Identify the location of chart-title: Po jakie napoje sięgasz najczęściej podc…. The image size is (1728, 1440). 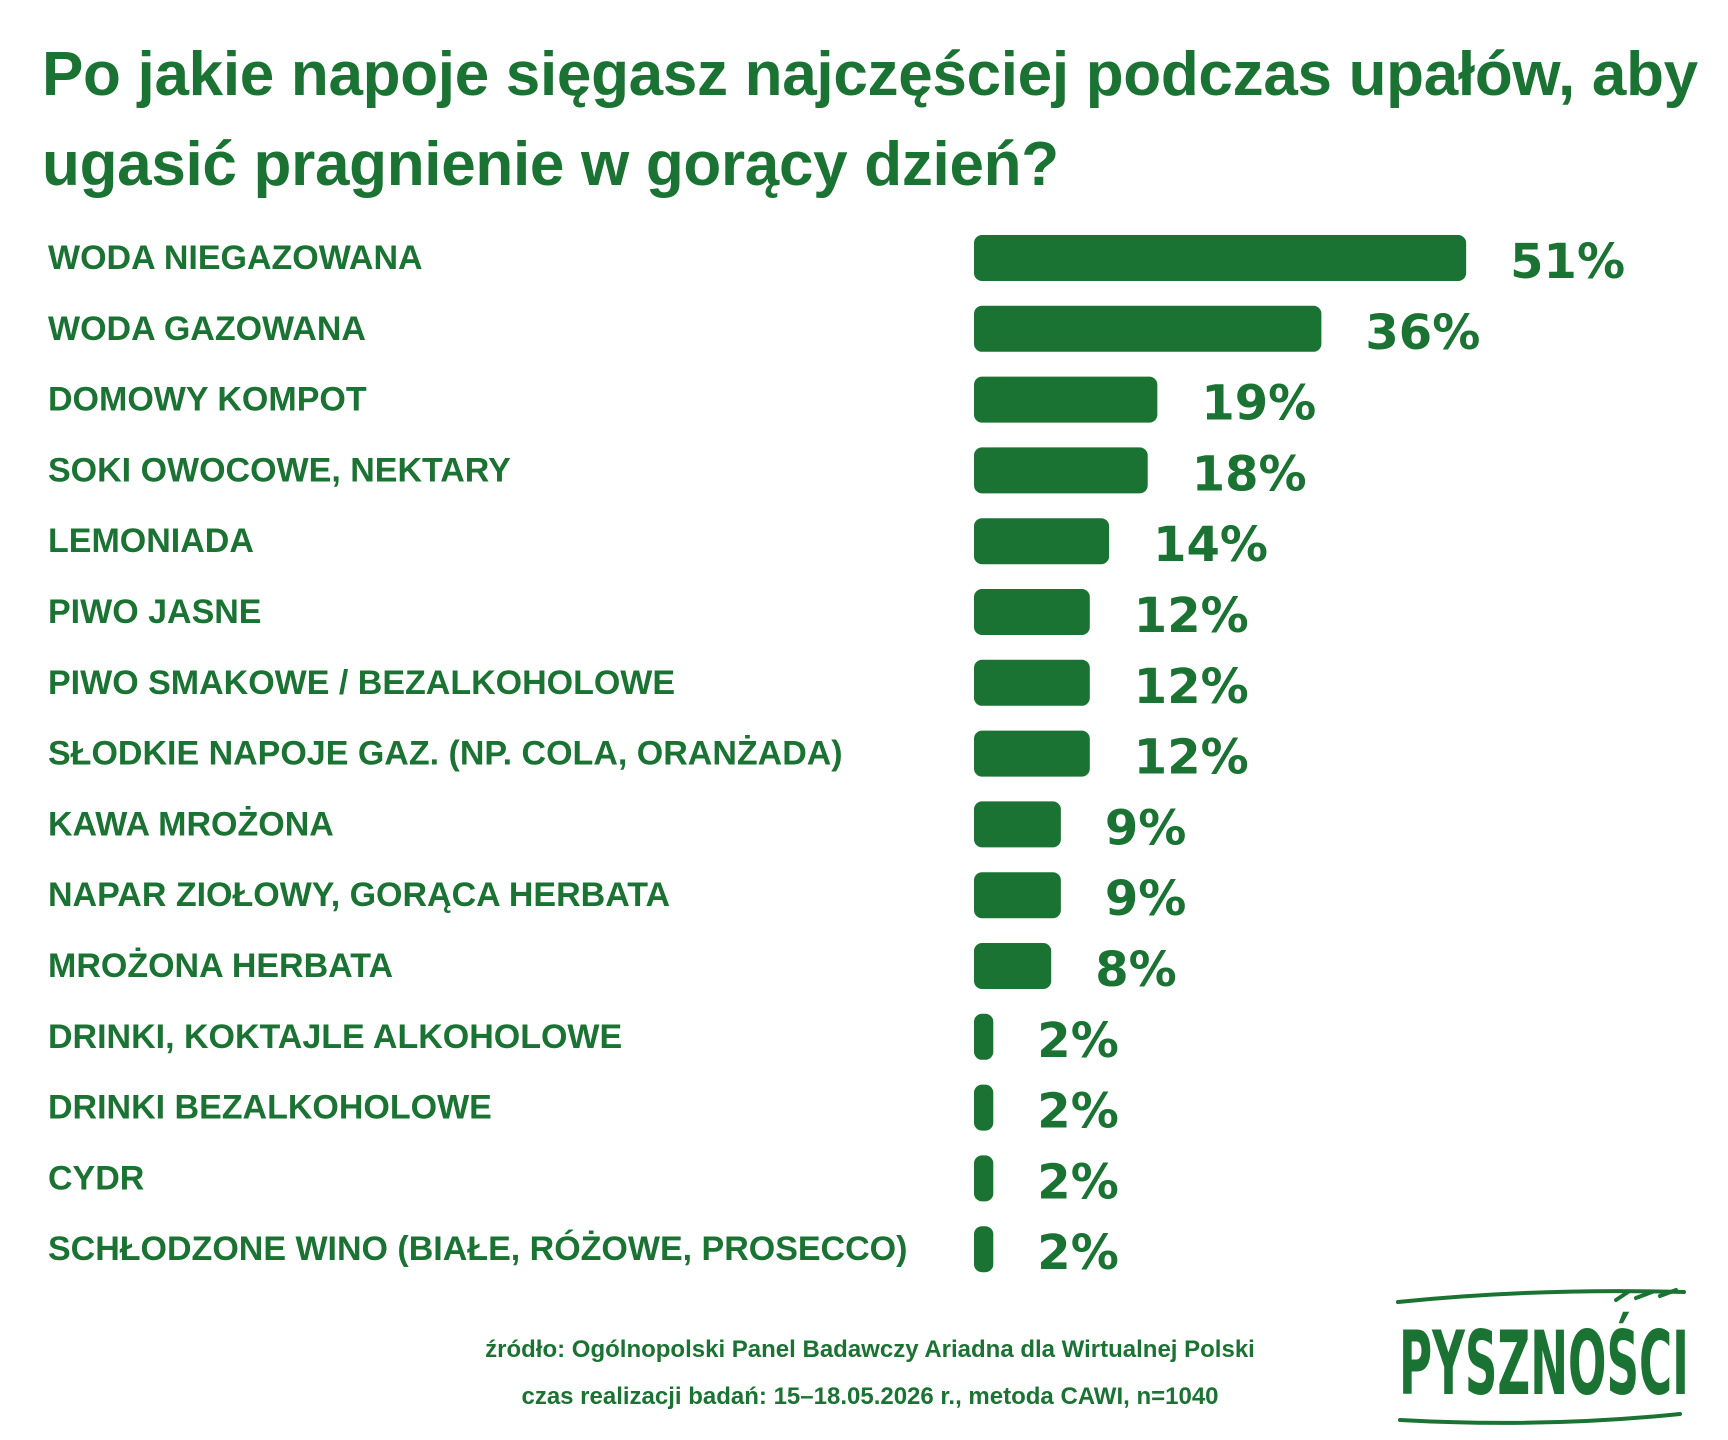
(870, 119).